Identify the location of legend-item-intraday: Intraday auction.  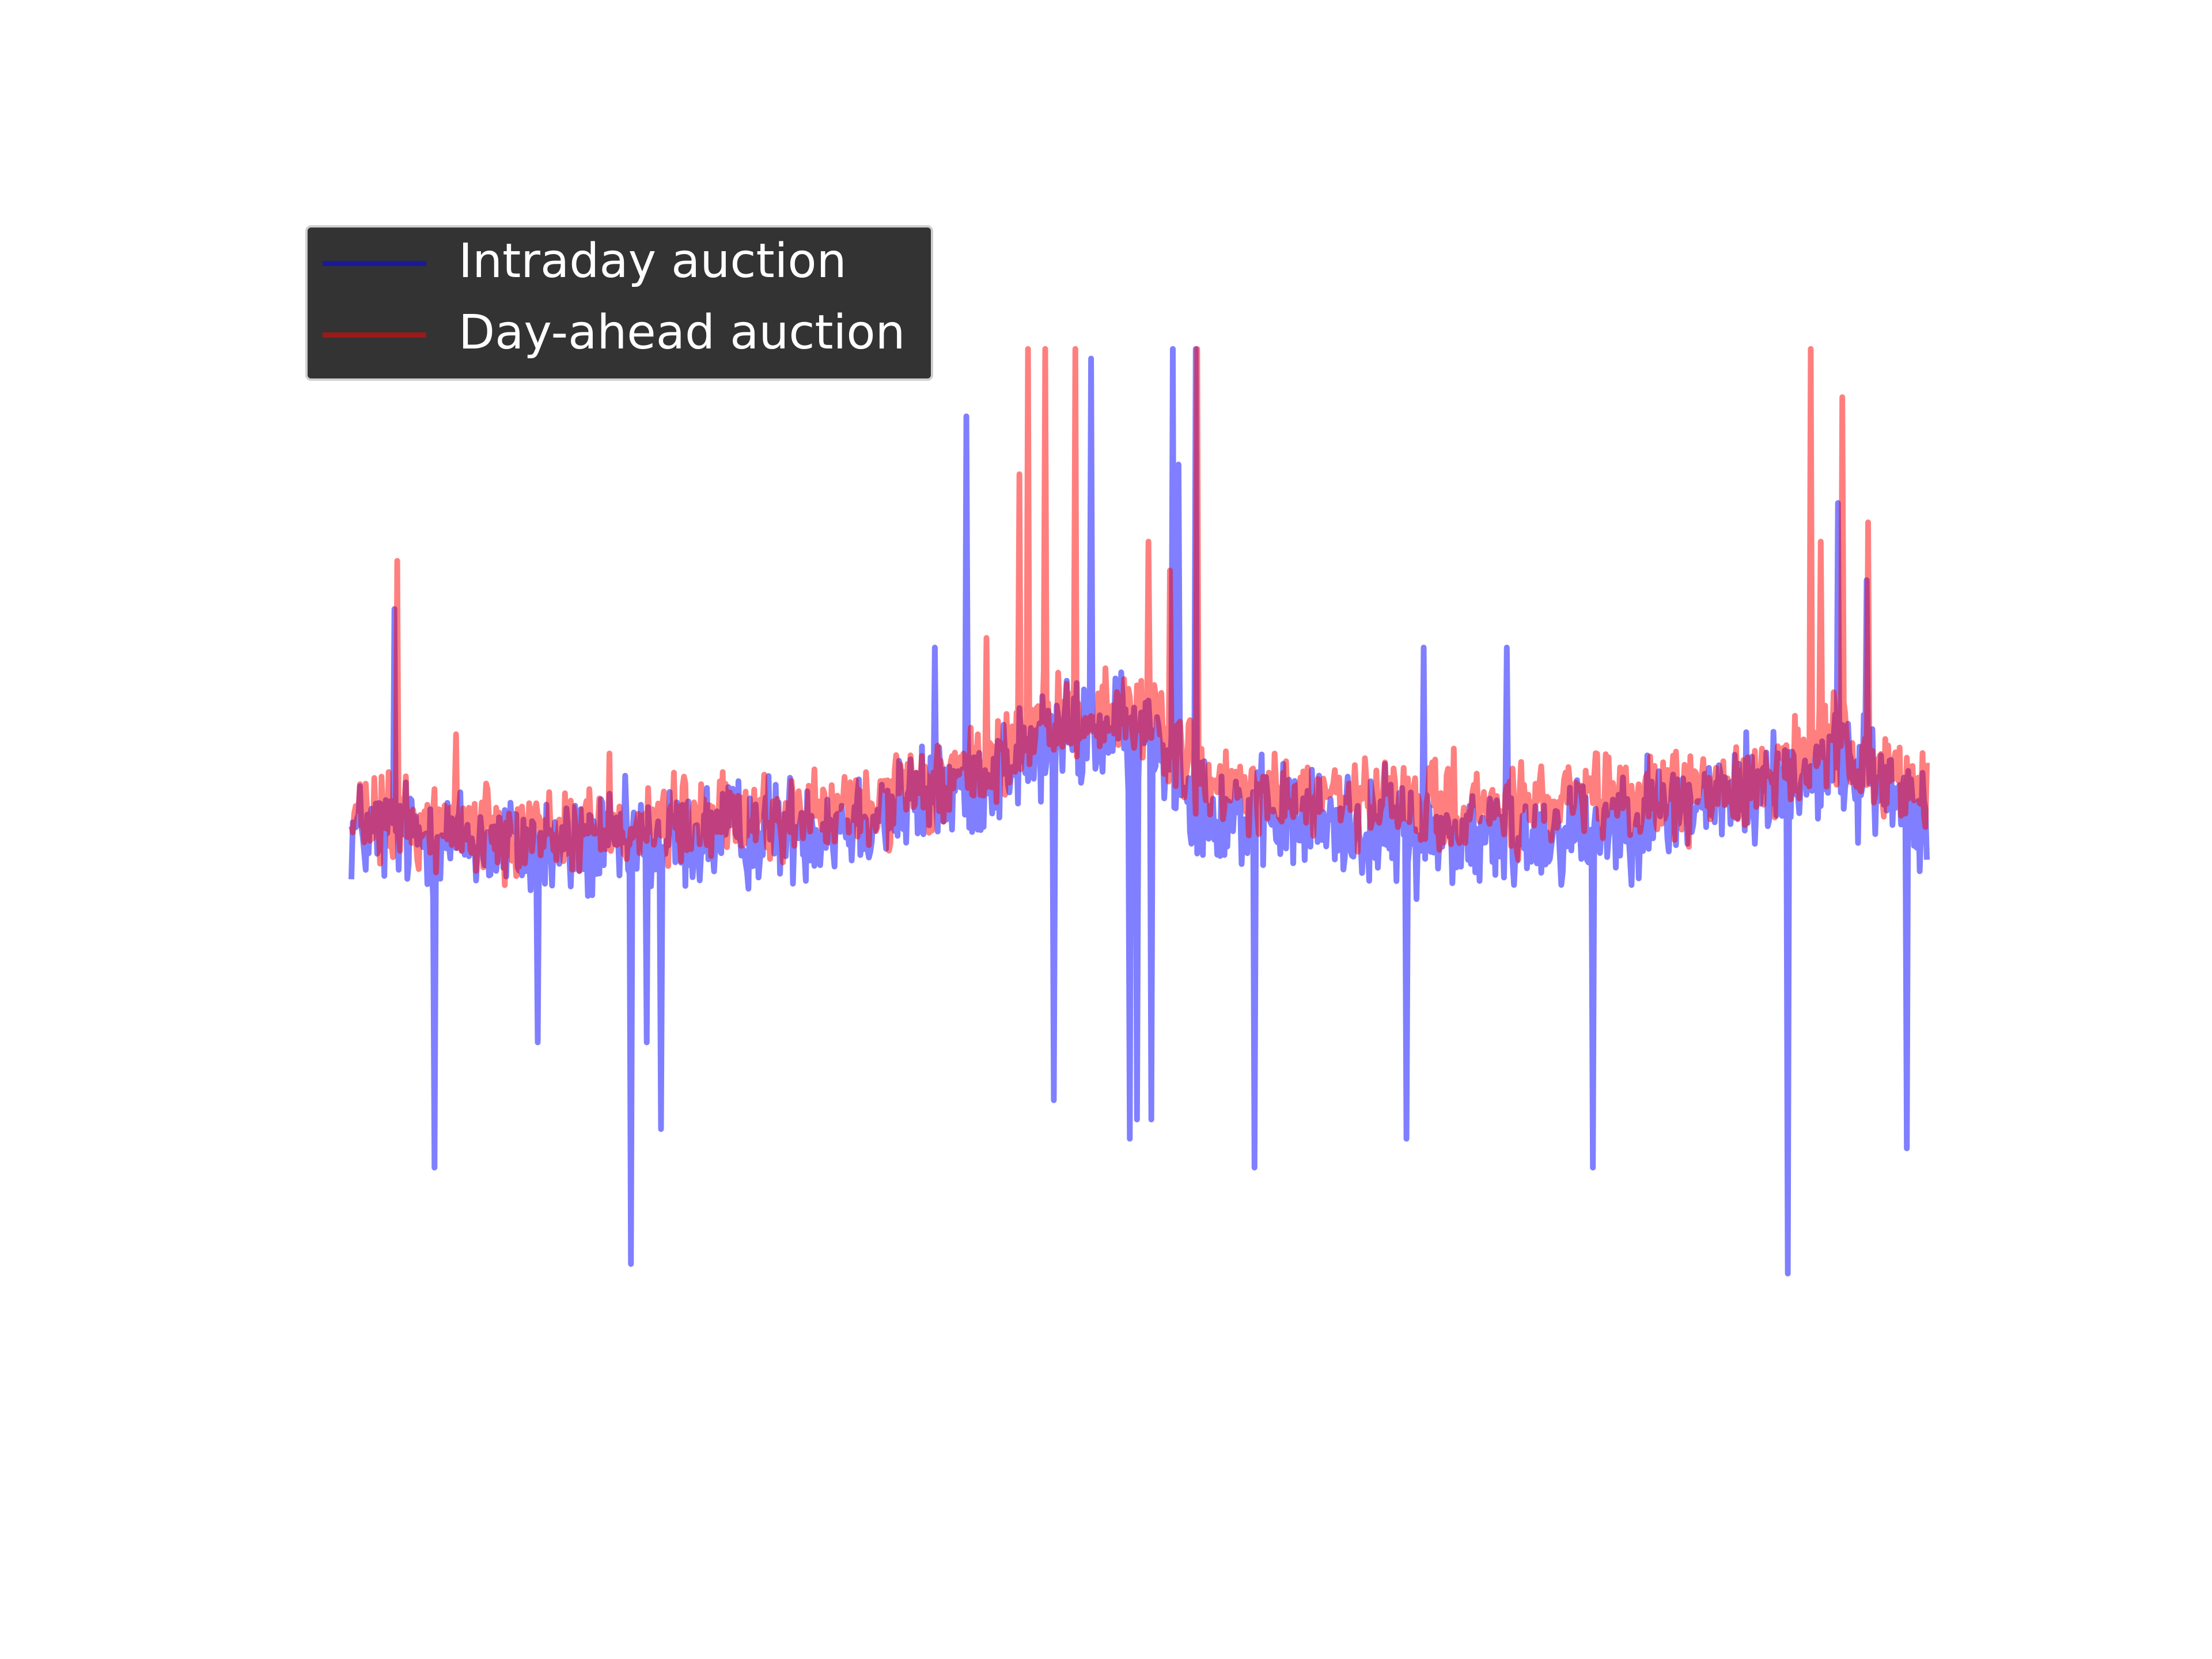
(619, 262).